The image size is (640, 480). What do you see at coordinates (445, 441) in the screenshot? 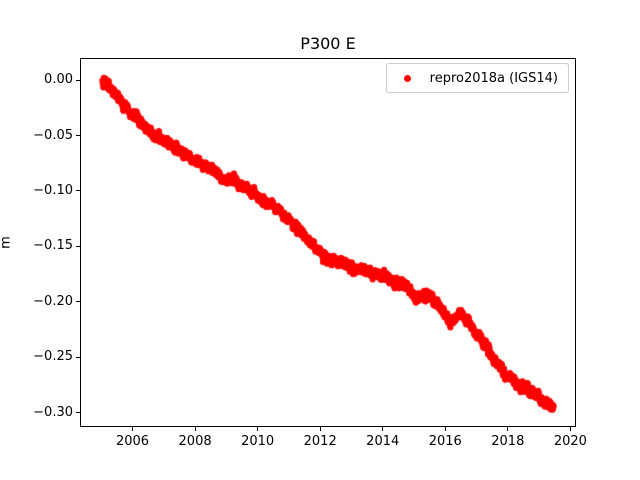
I see `x-tick-label: 2016` at bounding box center [445, 441].